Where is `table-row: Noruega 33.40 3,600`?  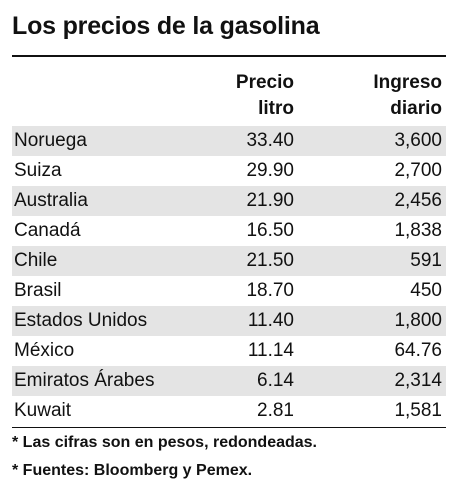 table-row: Noruega 33.40 3,600 is located at coordinates (229, 141).